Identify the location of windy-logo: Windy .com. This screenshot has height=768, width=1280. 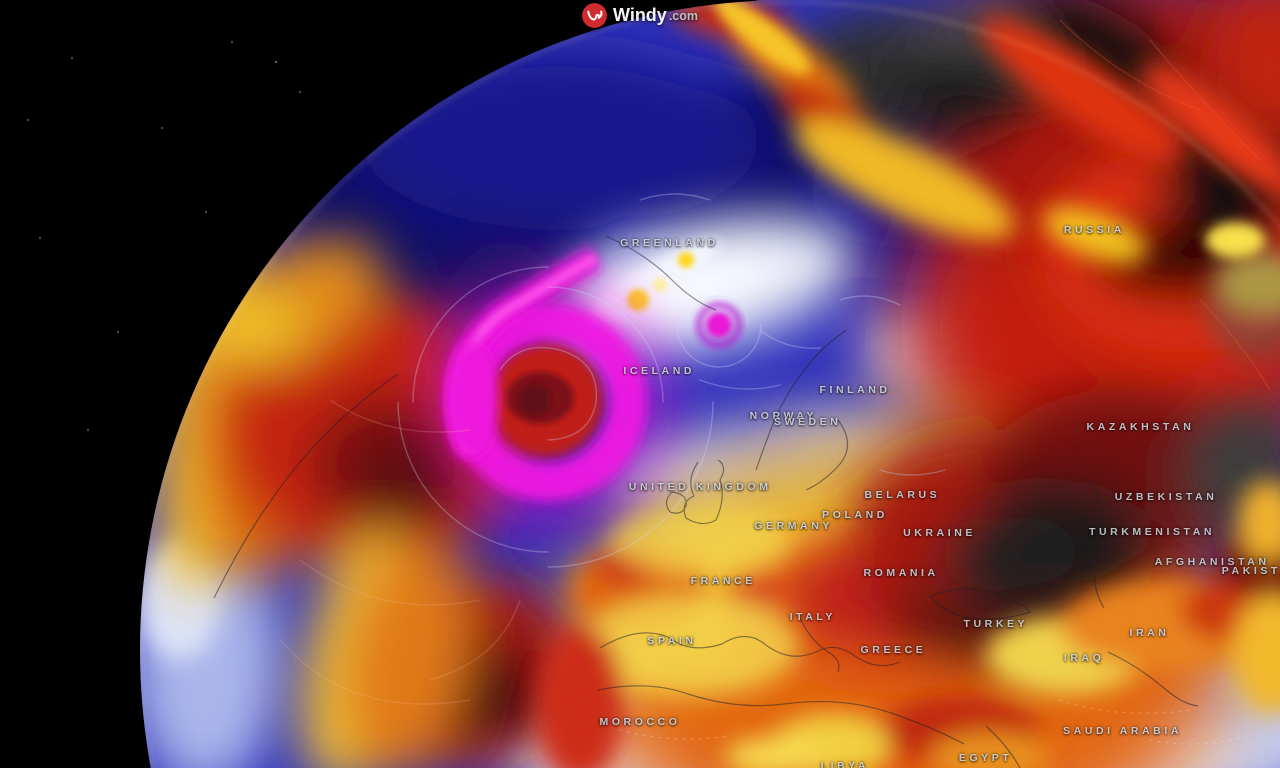
(640, 15).